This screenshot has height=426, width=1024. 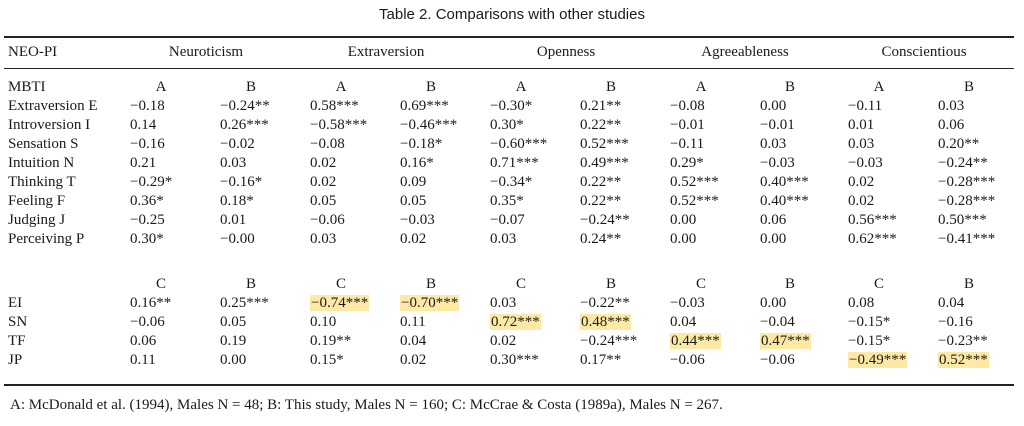 What do you see at coordinates (861, 303) in the screenshot?
I see `cell-value: 0.08` at bounding box center [861, 303].